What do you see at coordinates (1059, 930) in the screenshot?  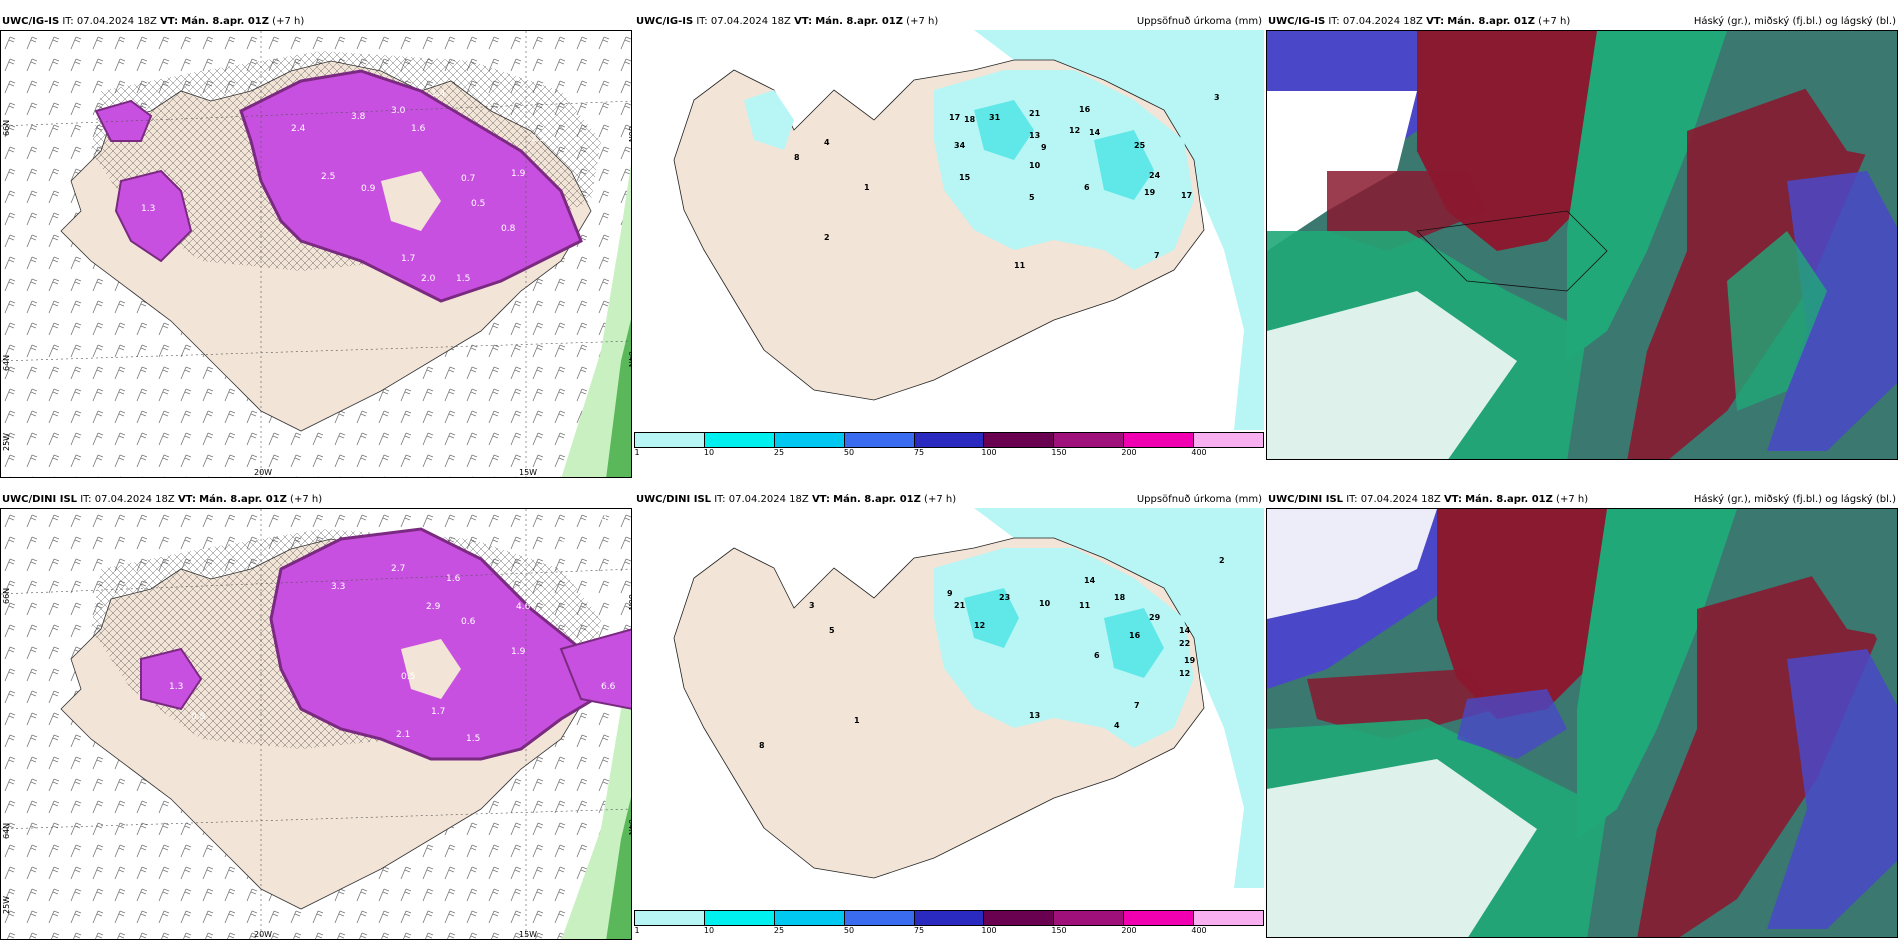 I see `colorbar-label: 150` at bounding box center [1059, 930].